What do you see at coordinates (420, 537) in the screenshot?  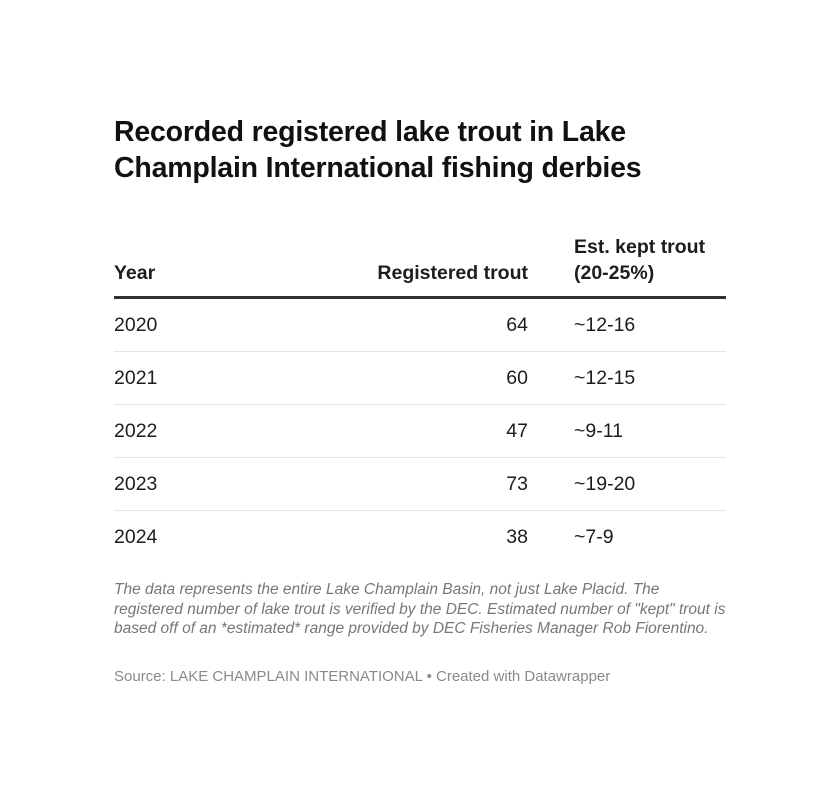 I see `table-row: 2024 38 ~7-9` at bounding box center [420, 537].